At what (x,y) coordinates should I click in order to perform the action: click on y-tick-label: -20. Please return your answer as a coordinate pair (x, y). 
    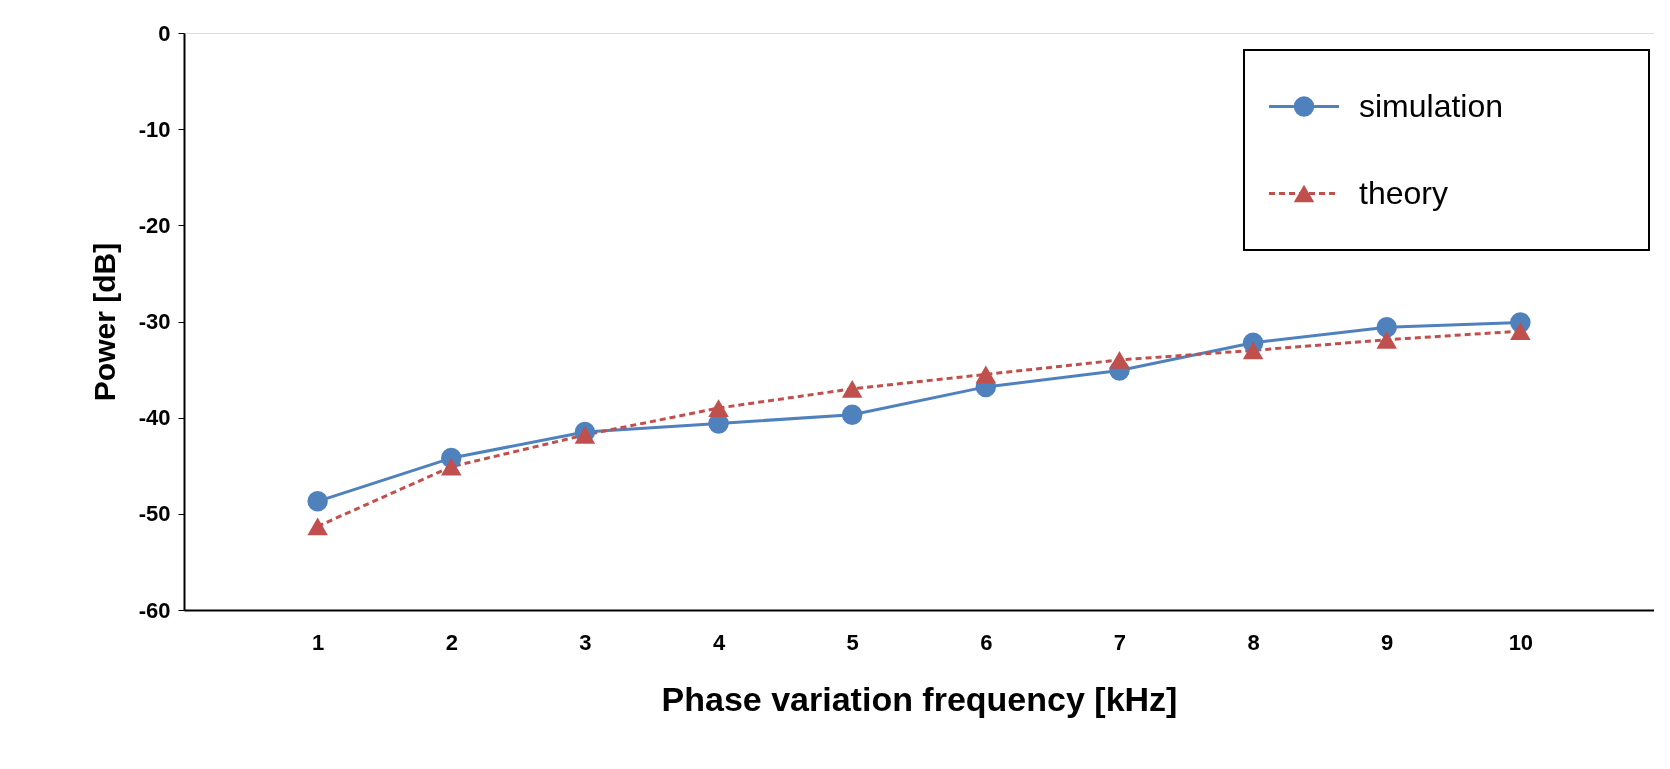
    Looking at the image, I should click on (154, 225).